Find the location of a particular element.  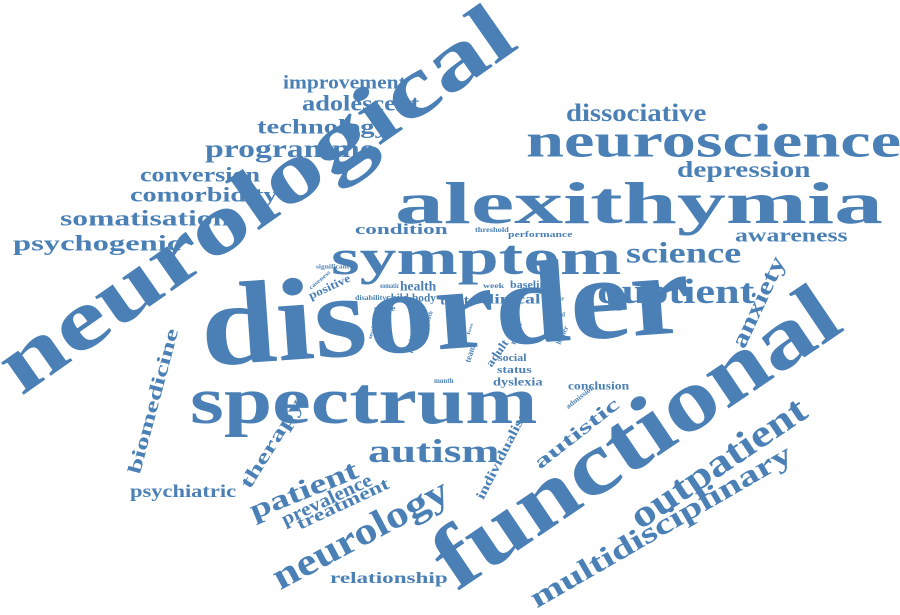

word-condition: condition is located at coordinates (401, 230).